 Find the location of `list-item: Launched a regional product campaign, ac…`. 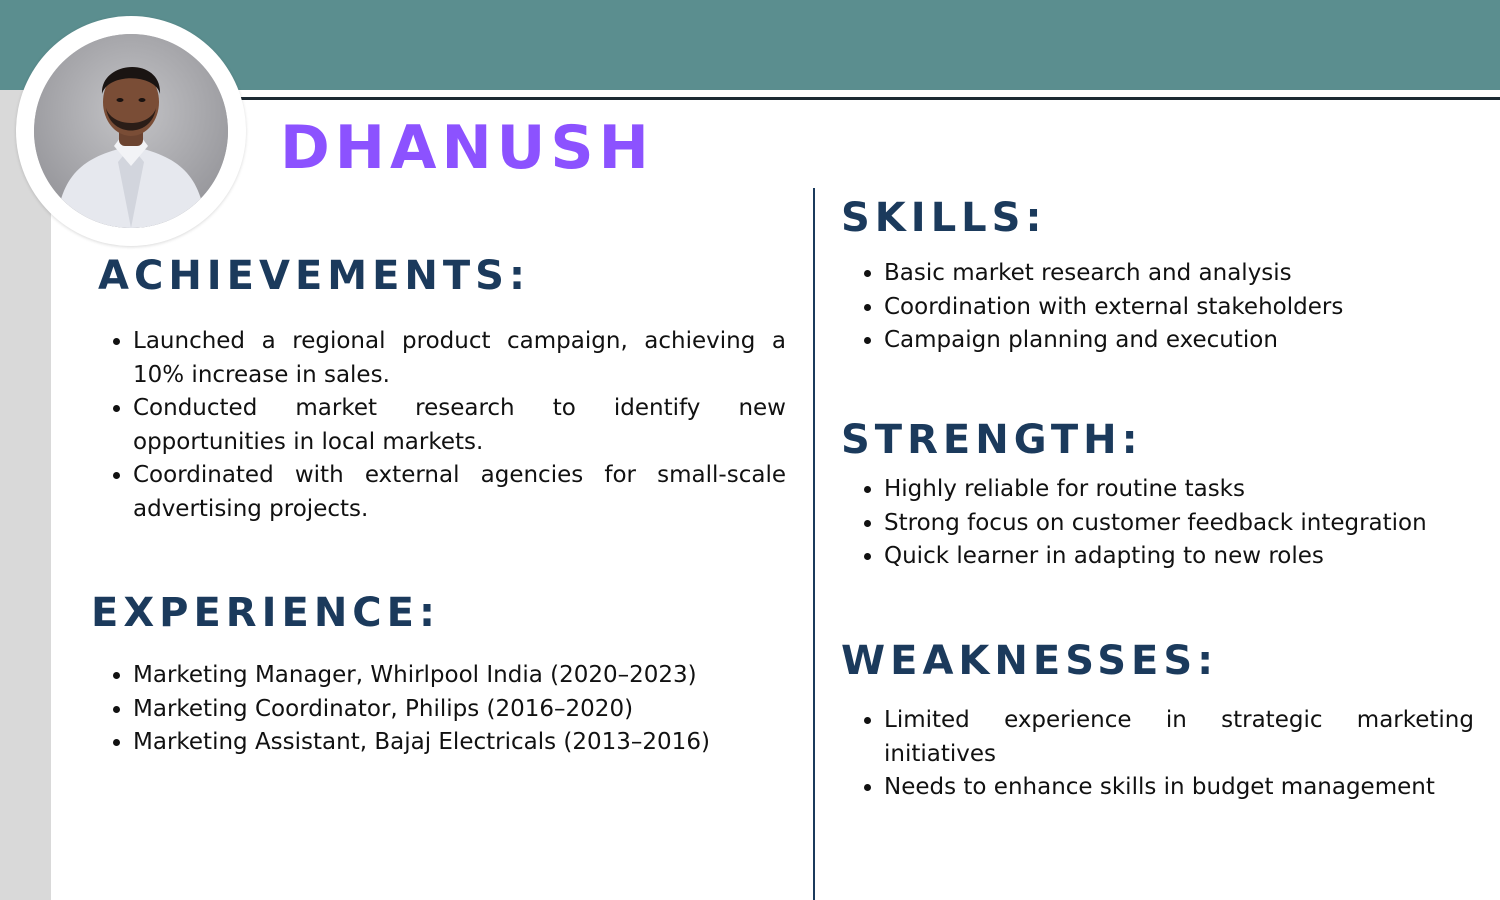

list-item: Launched a regional product campaign, ac… is located at coordinates (459, 358).